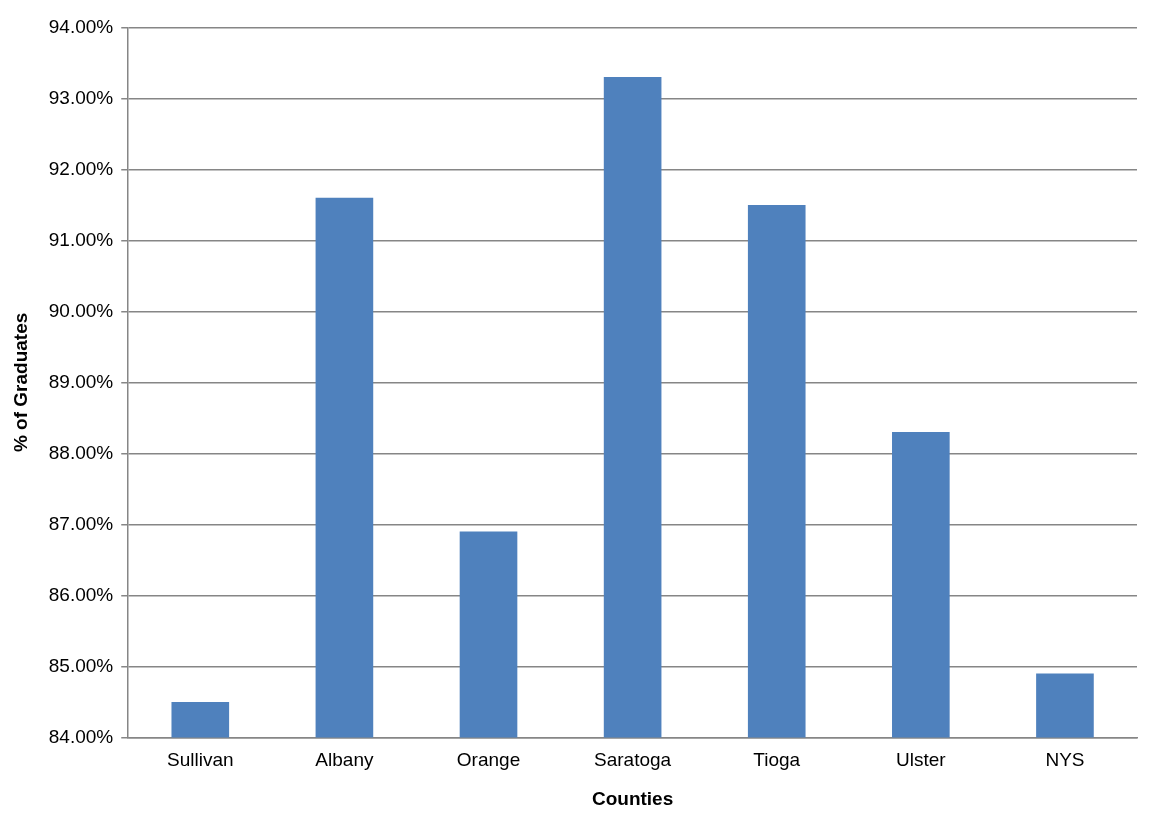  I want to click on x-axis-title: Counties, so click(632, 798).